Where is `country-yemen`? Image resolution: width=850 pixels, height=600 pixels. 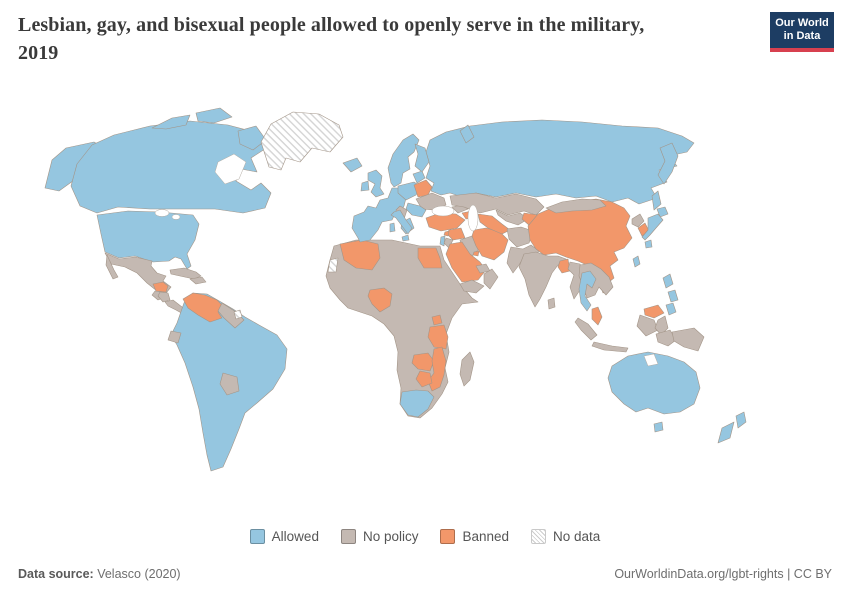 country-yemen is located at coordinates (472, 286).